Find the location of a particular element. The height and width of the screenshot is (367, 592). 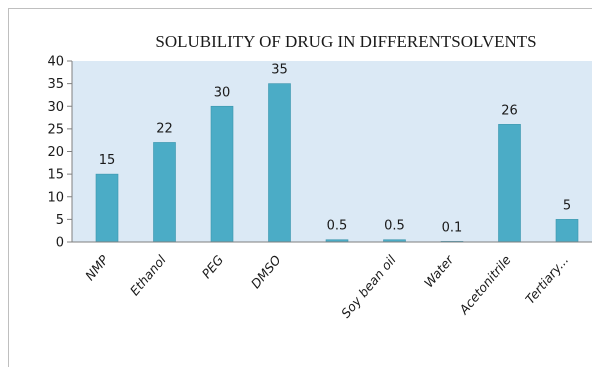

category-label: Acetonitrile is located at coordinates (485, 285).